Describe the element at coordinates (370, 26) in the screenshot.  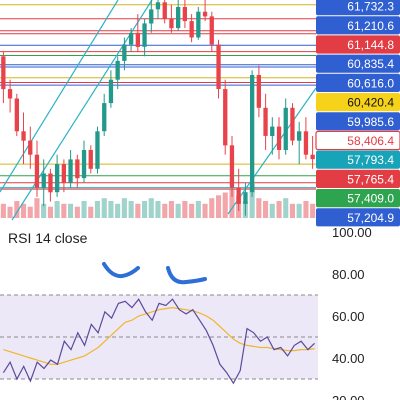
I see `price-label-text: 61,210.6` at that location.